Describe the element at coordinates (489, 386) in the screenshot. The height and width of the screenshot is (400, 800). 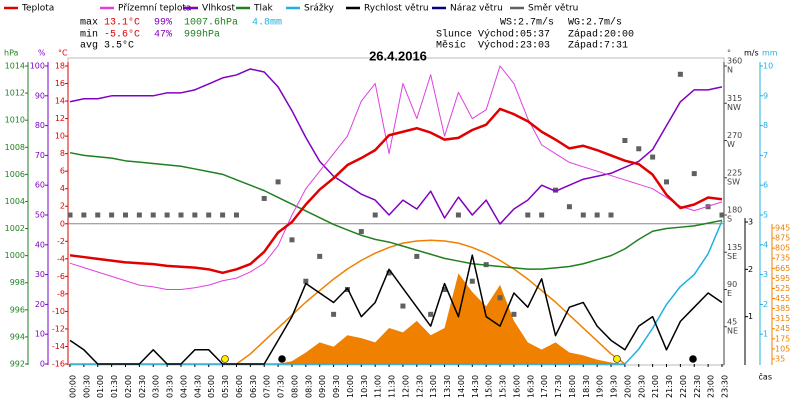
I see `x-tick-label: 15:00` at that location.